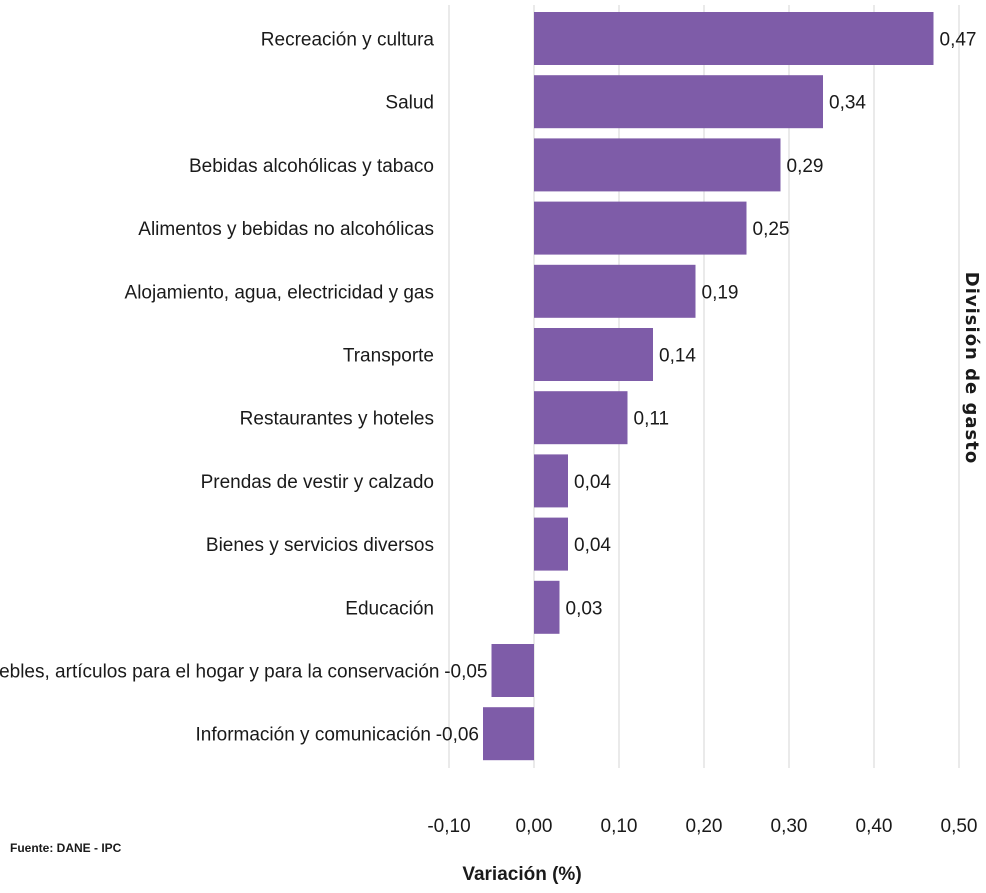 This screenshot has width=986, height=893. What do you see at coordinates (314, 735) in the screenshot?
I see `category-label: Información y comunicación` at bounding box center [314, 735].